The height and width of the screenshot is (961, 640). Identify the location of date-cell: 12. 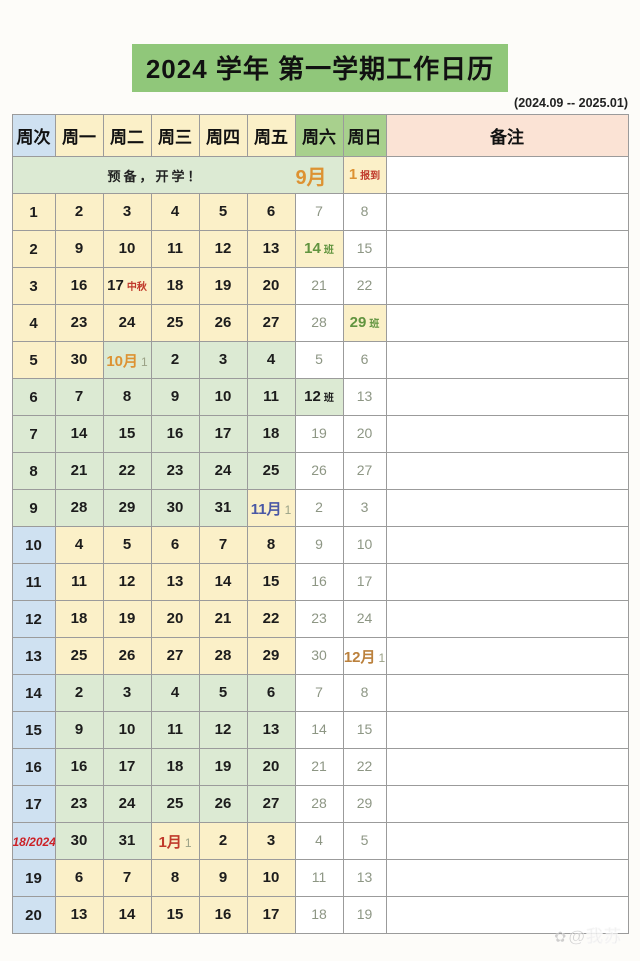
(223, 730).